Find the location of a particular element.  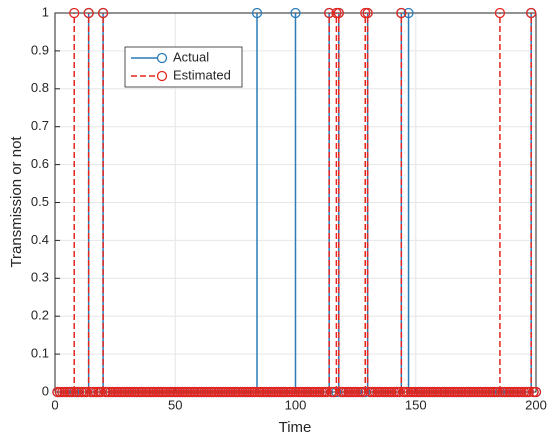

y-tick-label: 0.7 is located at coordinates (40, 125).